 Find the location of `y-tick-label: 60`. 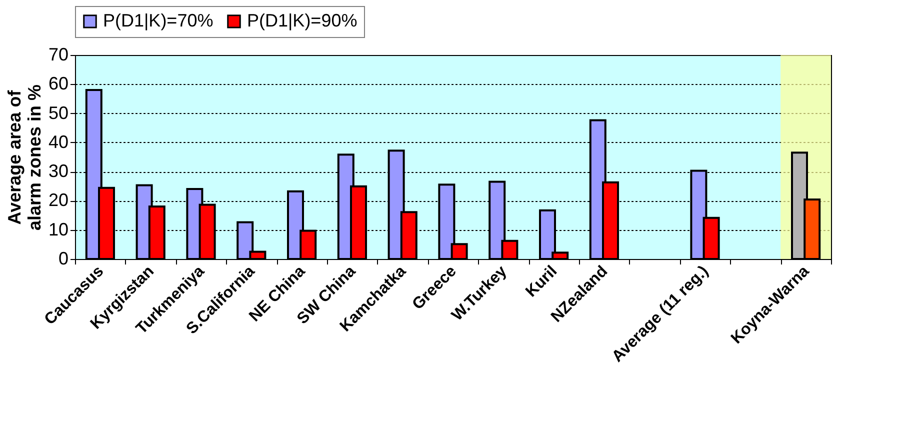

y-tick-label: 60 is located at coordinates (58, 84).